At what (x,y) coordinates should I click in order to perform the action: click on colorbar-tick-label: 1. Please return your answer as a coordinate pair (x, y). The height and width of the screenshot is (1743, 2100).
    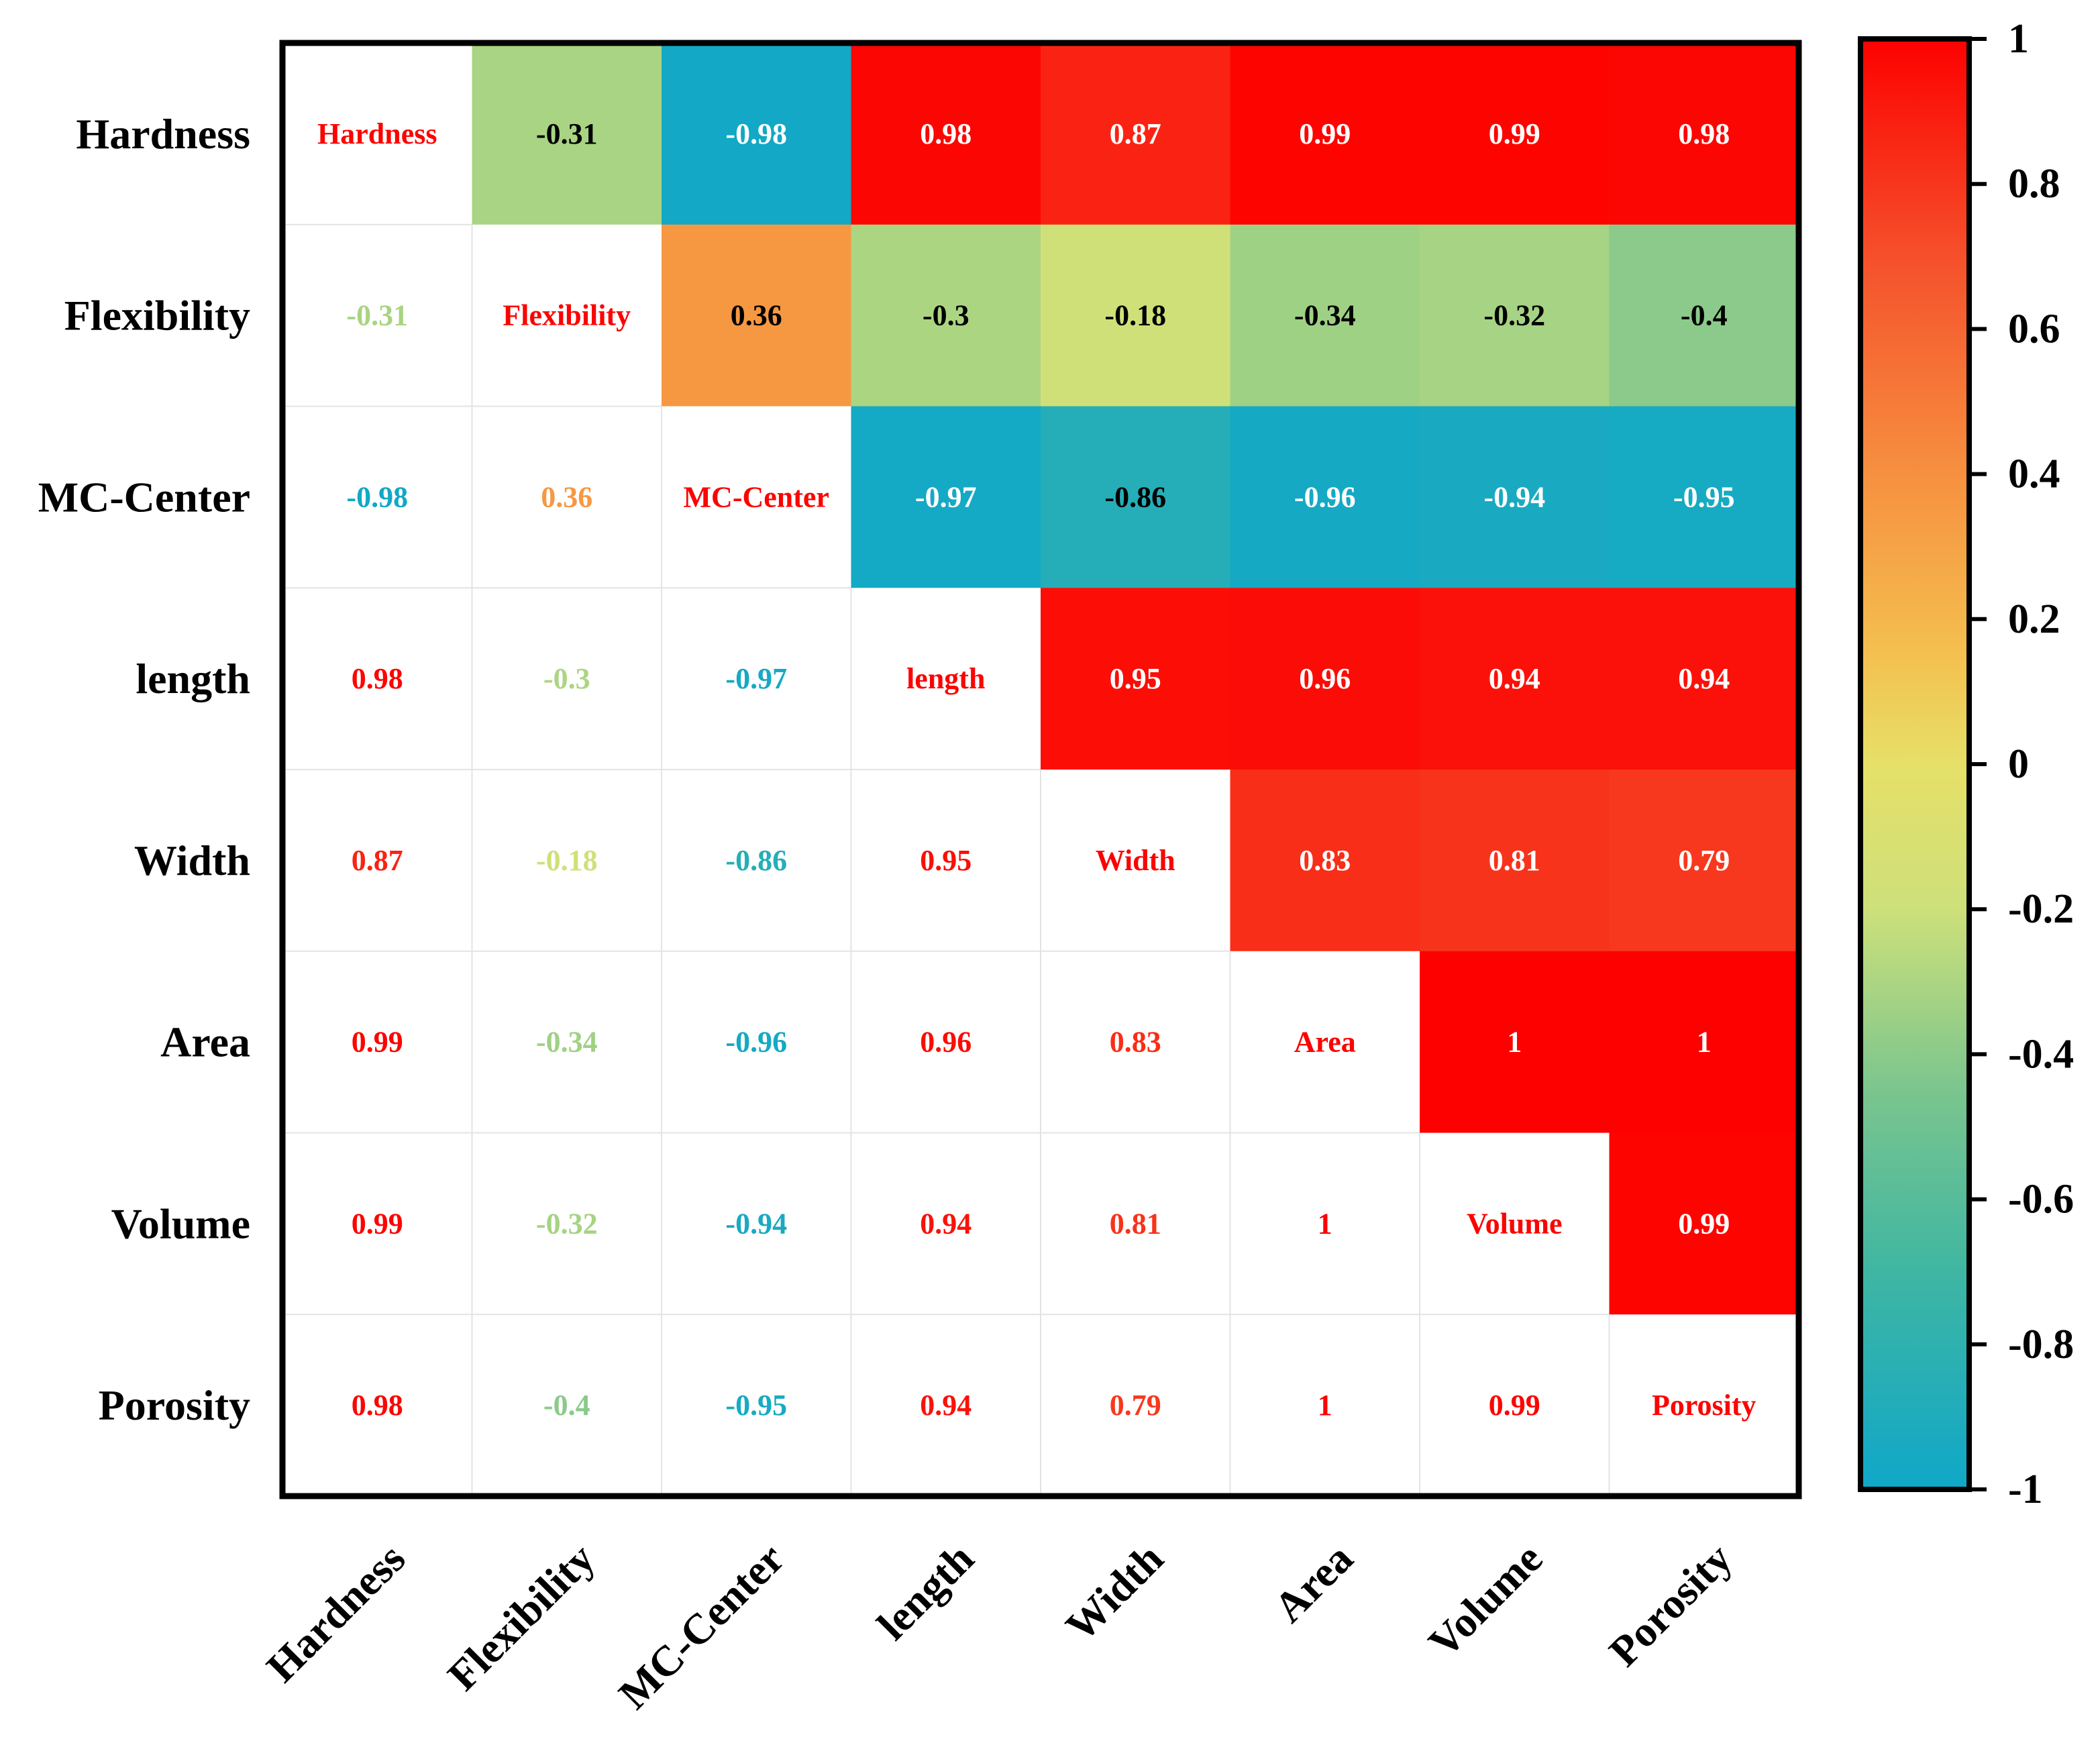
    Looking at the image, I should click on (2019, 39).